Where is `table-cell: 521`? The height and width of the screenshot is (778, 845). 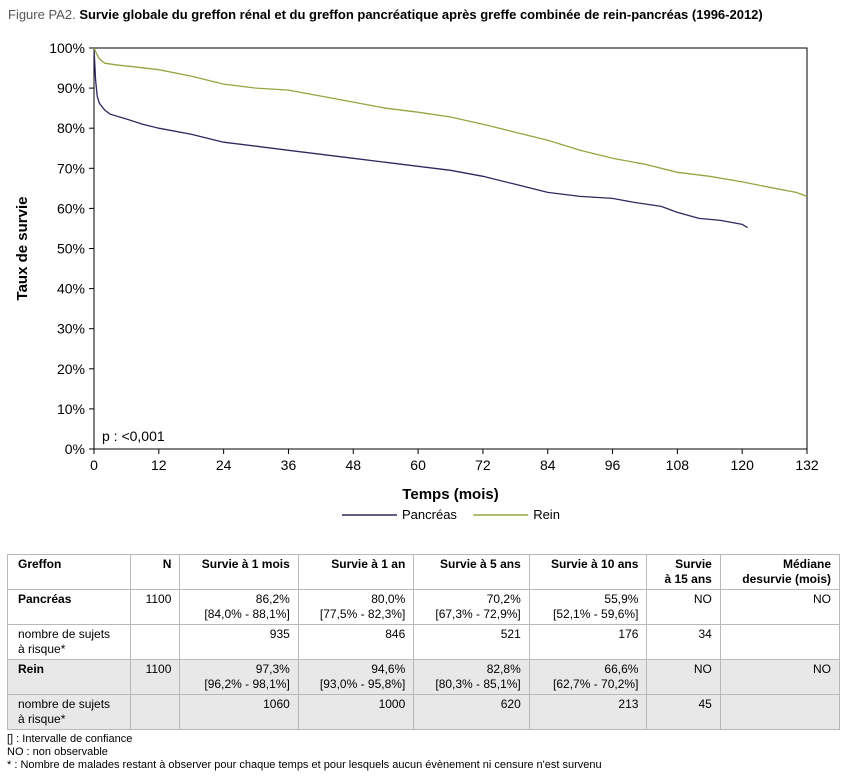 table-cell: 521 is located at coordinates (471, 642).